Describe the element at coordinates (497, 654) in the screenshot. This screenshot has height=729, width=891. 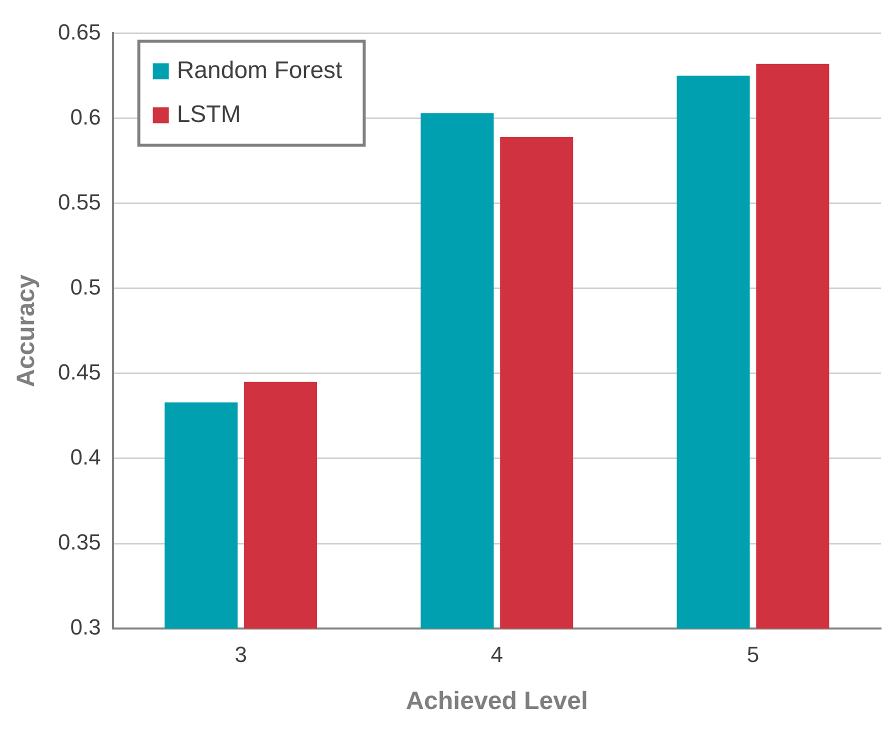
I see `x-tick-label: 4` at that location.